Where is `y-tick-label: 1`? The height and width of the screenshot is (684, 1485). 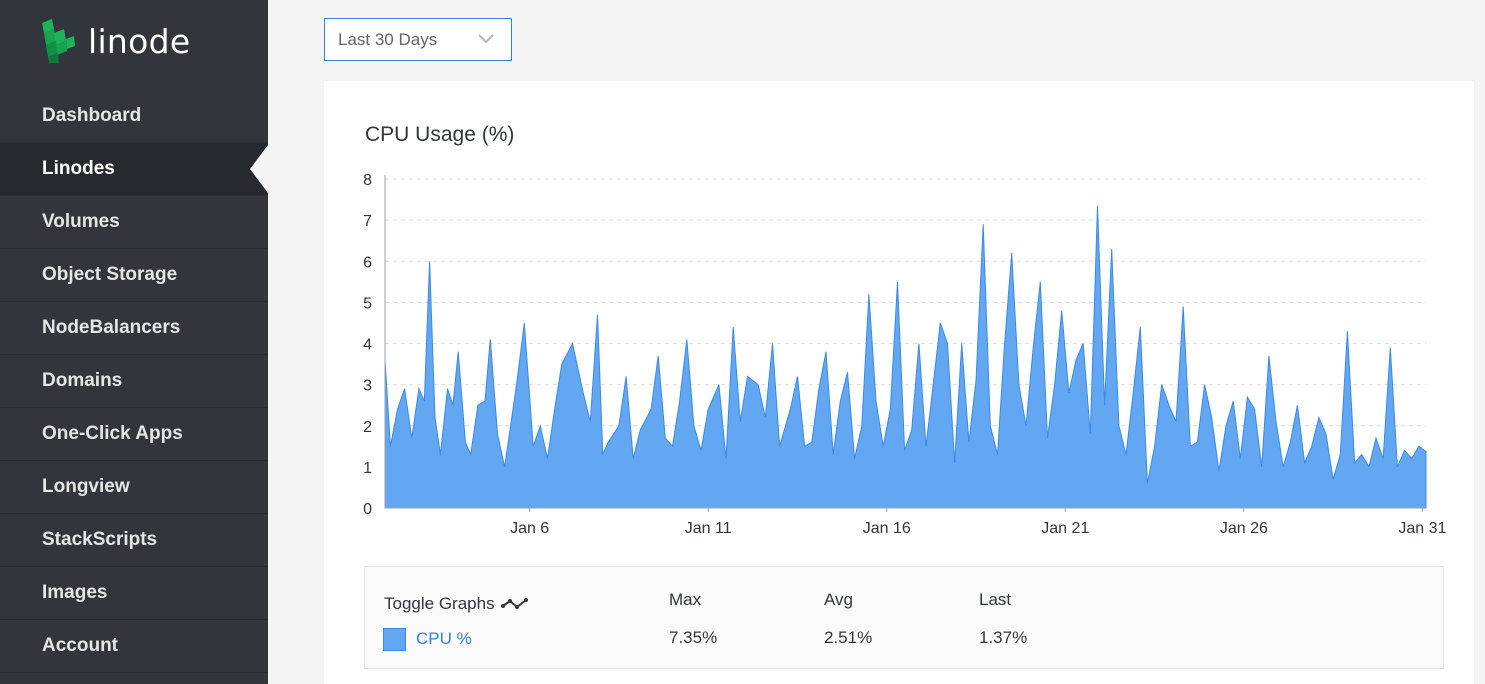
y-tick-label: 1 is located at coordinates (367, 468).